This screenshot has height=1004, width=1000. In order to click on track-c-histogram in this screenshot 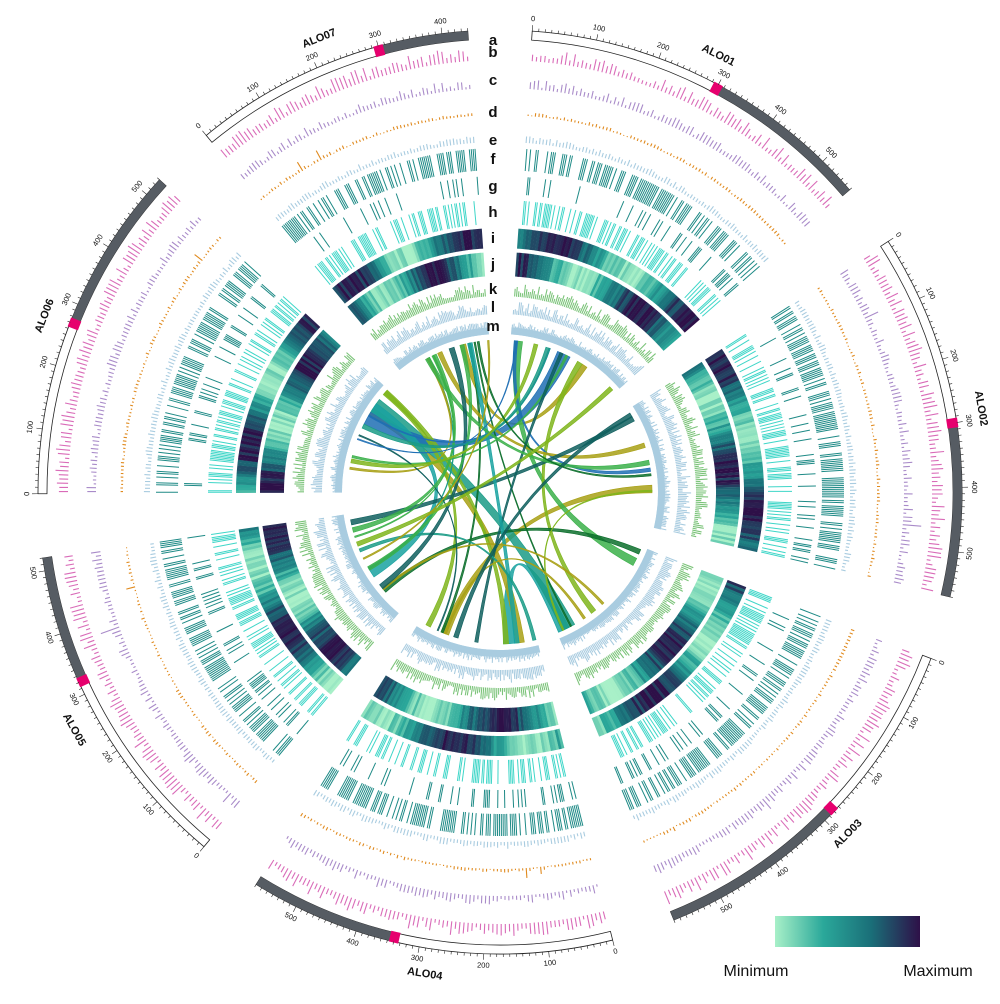, I will do `click(881, 426)`.